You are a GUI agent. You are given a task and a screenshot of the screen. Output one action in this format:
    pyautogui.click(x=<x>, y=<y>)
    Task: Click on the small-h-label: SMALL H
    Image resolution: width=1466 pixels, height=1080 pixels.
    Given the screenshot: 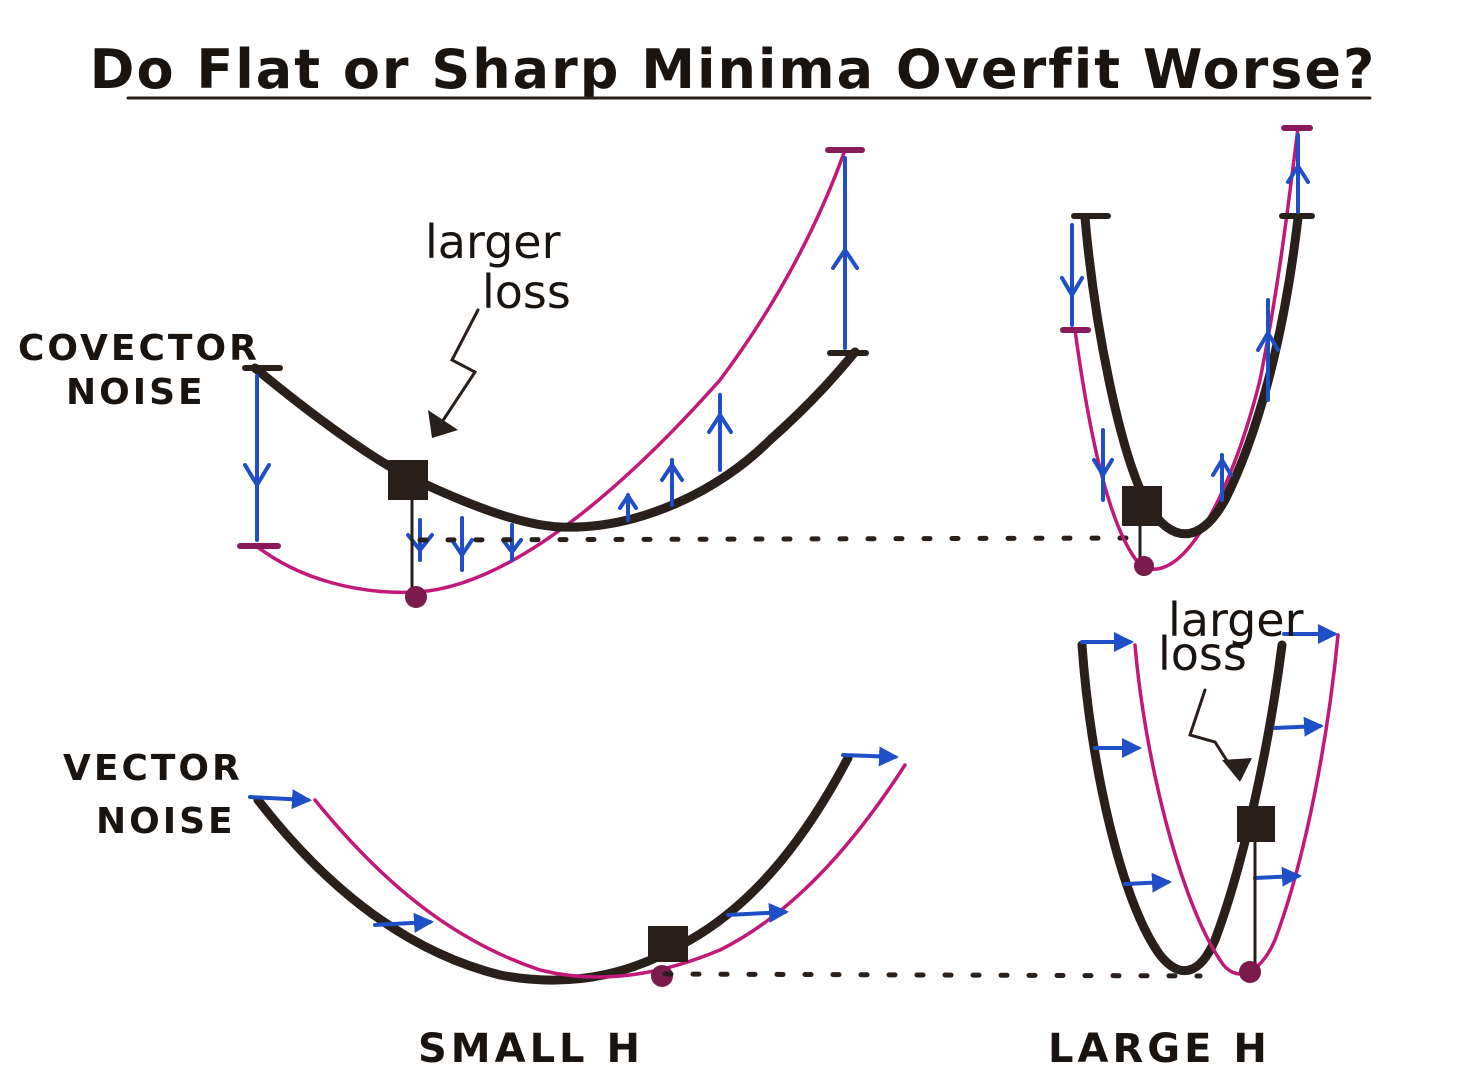 What is the action you would take?
    pyautogui.click(x=531, y=1049)
    